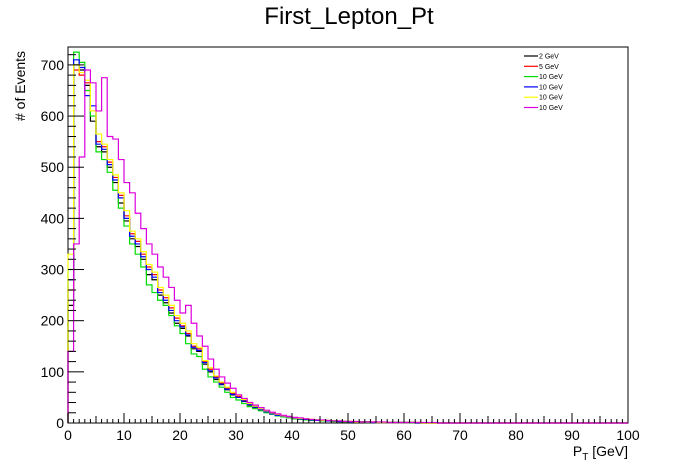  Describe the element at coordinates (53, 65) in the screenshot. I see `y-tick-label: 700` at that location.